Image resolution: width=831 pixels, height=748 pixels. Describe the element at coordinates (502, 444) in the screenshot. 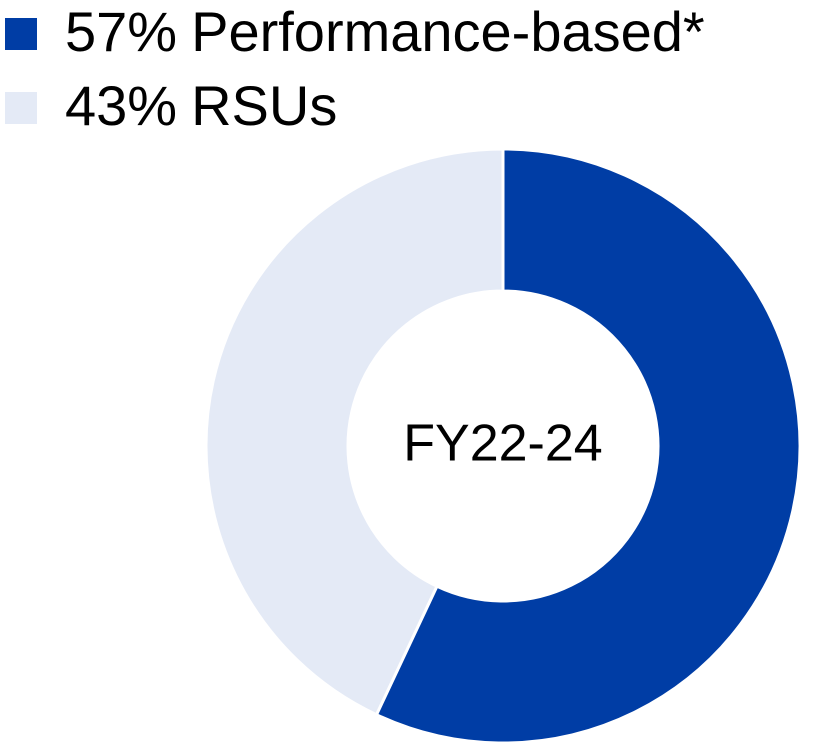

I see `center-label: FY22-24` at that location.